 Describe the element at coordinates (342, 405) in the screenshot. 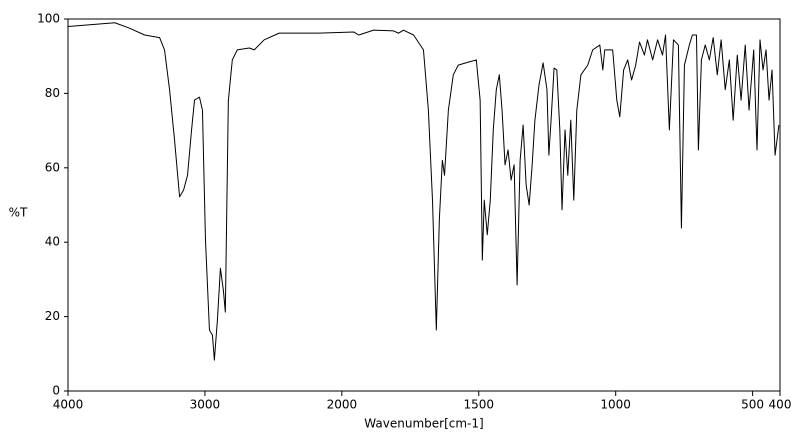

I see `x-tick-label: 2000` at that location.